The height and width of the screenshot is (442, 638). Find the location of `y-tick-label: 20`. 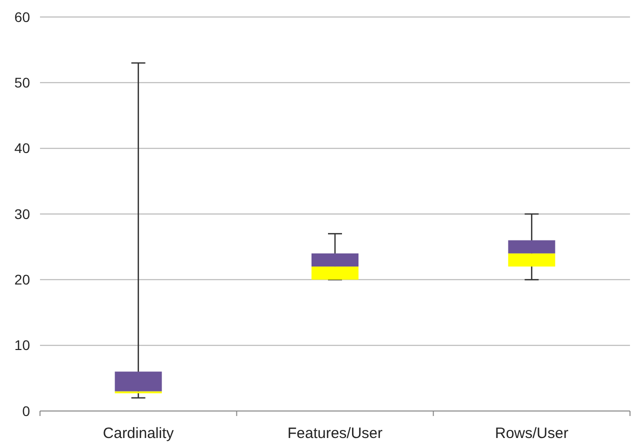

y-tick-label: 20 is located at coordinates (22, 280).